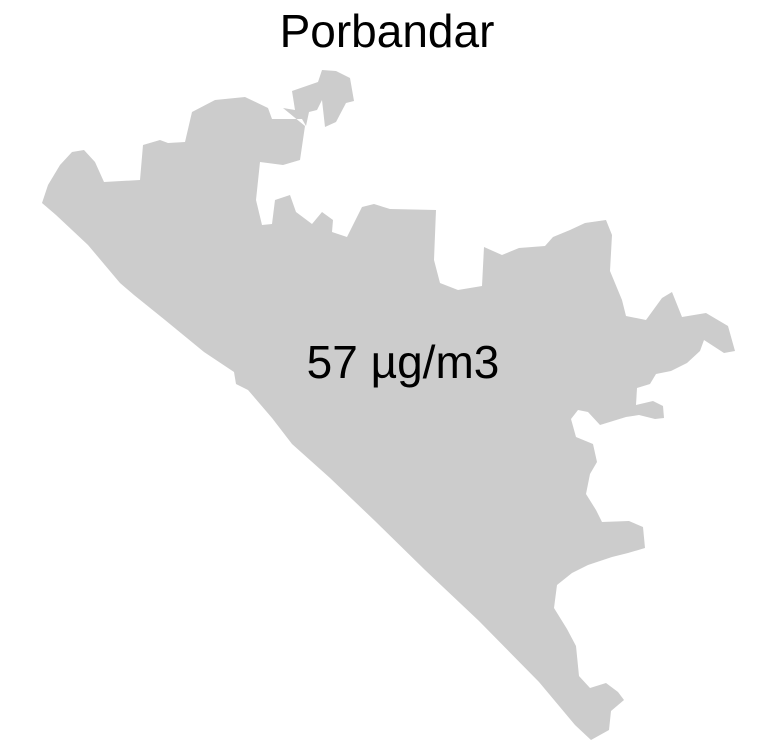 The height and width of the screenshot is (750, 774). What do you see at coordinates (403, 362) in the screenshot?
I see `pollution-value-label: 57 µg/m3` at bounding box center [403, 362].